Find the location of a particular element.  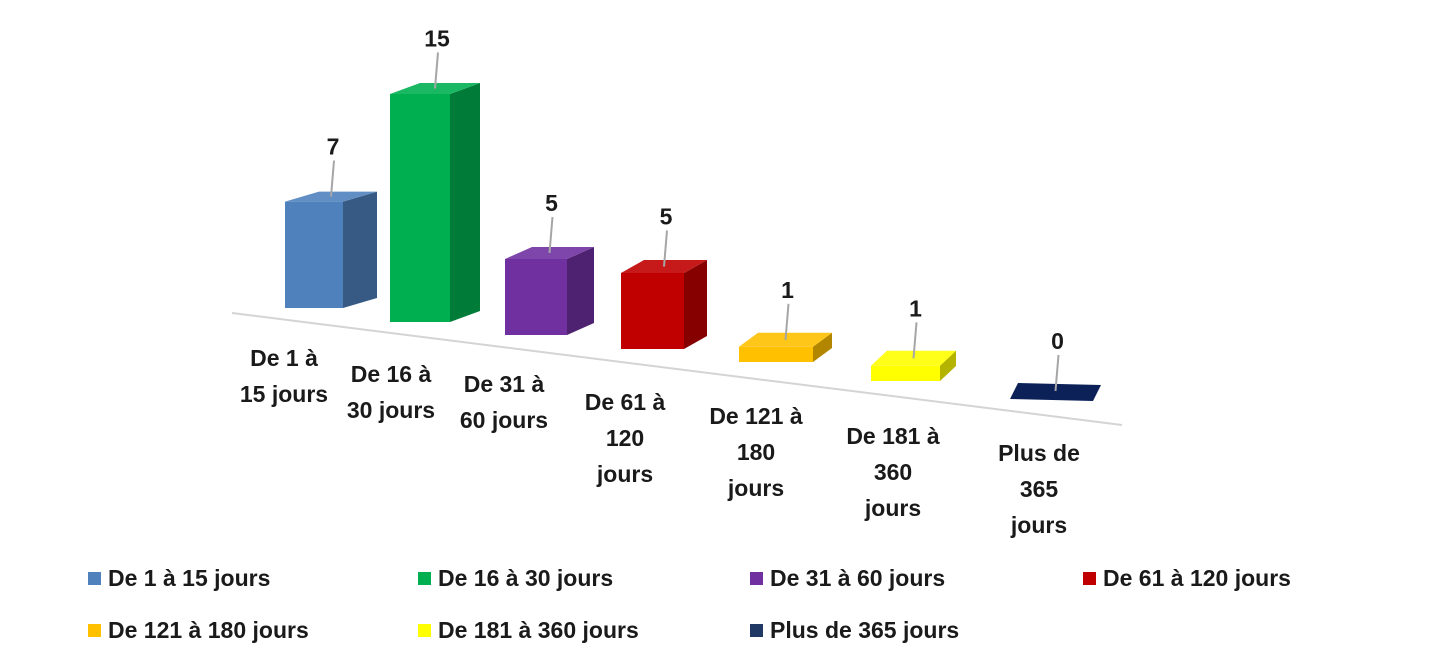

category-label: De 16 à 30 jours is located at coordinates (391, 392).